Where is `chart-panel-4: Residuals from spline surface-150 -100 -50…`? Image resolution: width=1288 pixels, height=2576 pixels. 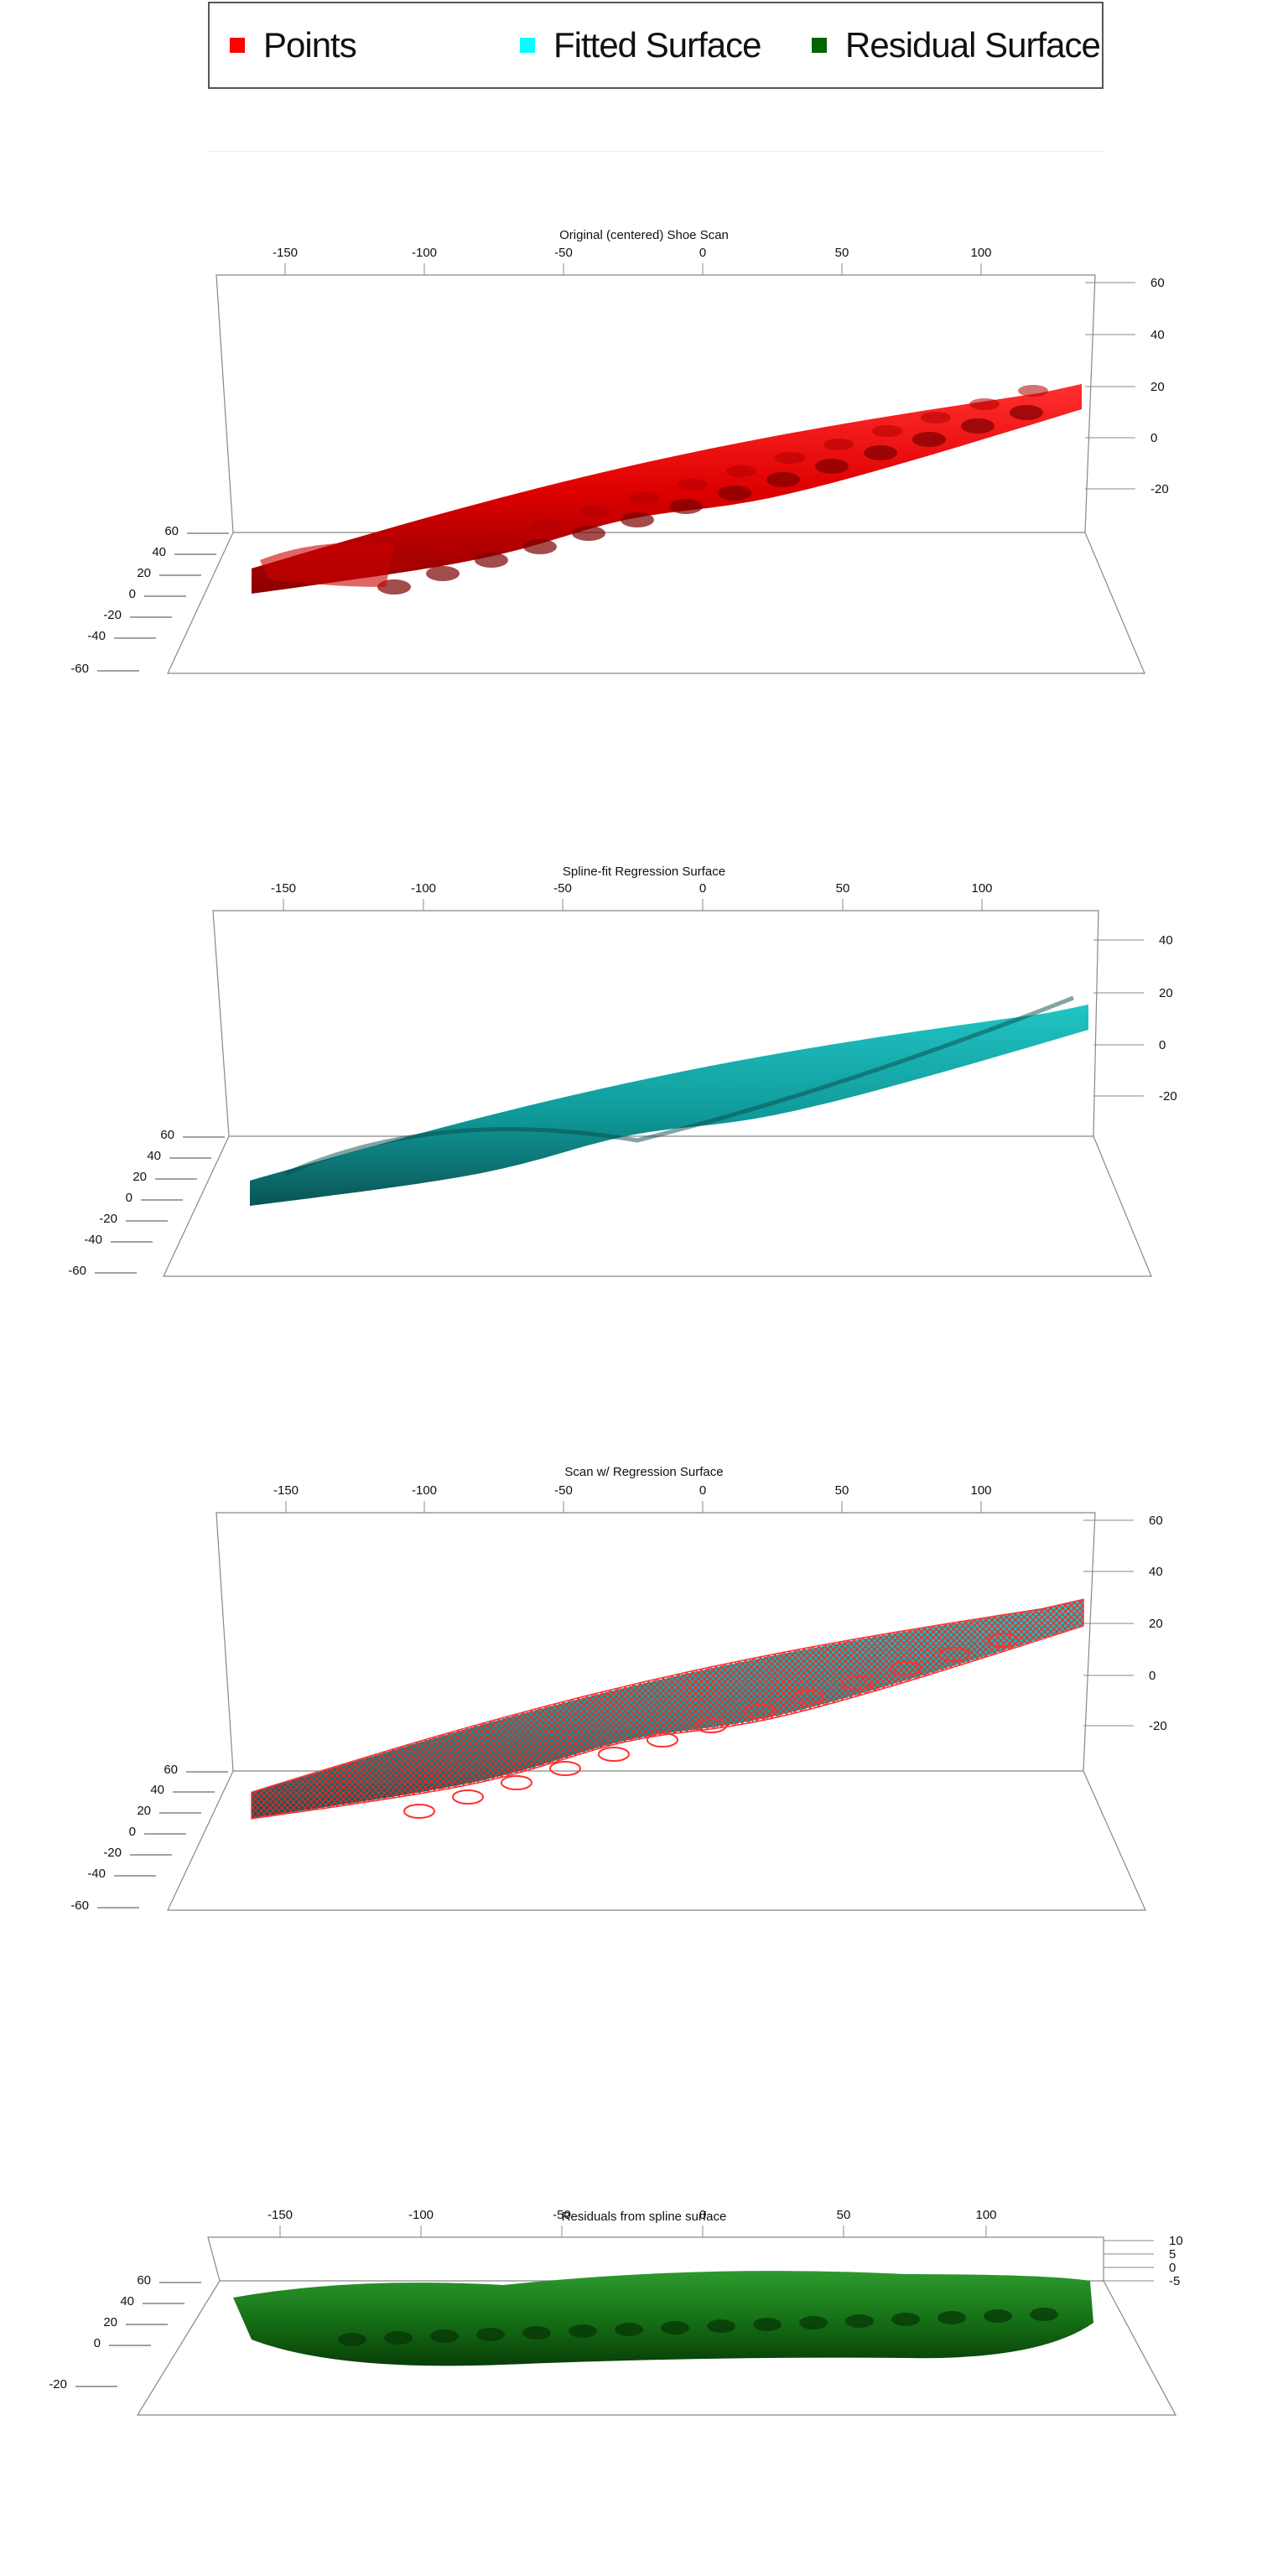 chart-panel-4: Residuals from spline surface-150 -100 -50… is located at coordinates (616, 2312).